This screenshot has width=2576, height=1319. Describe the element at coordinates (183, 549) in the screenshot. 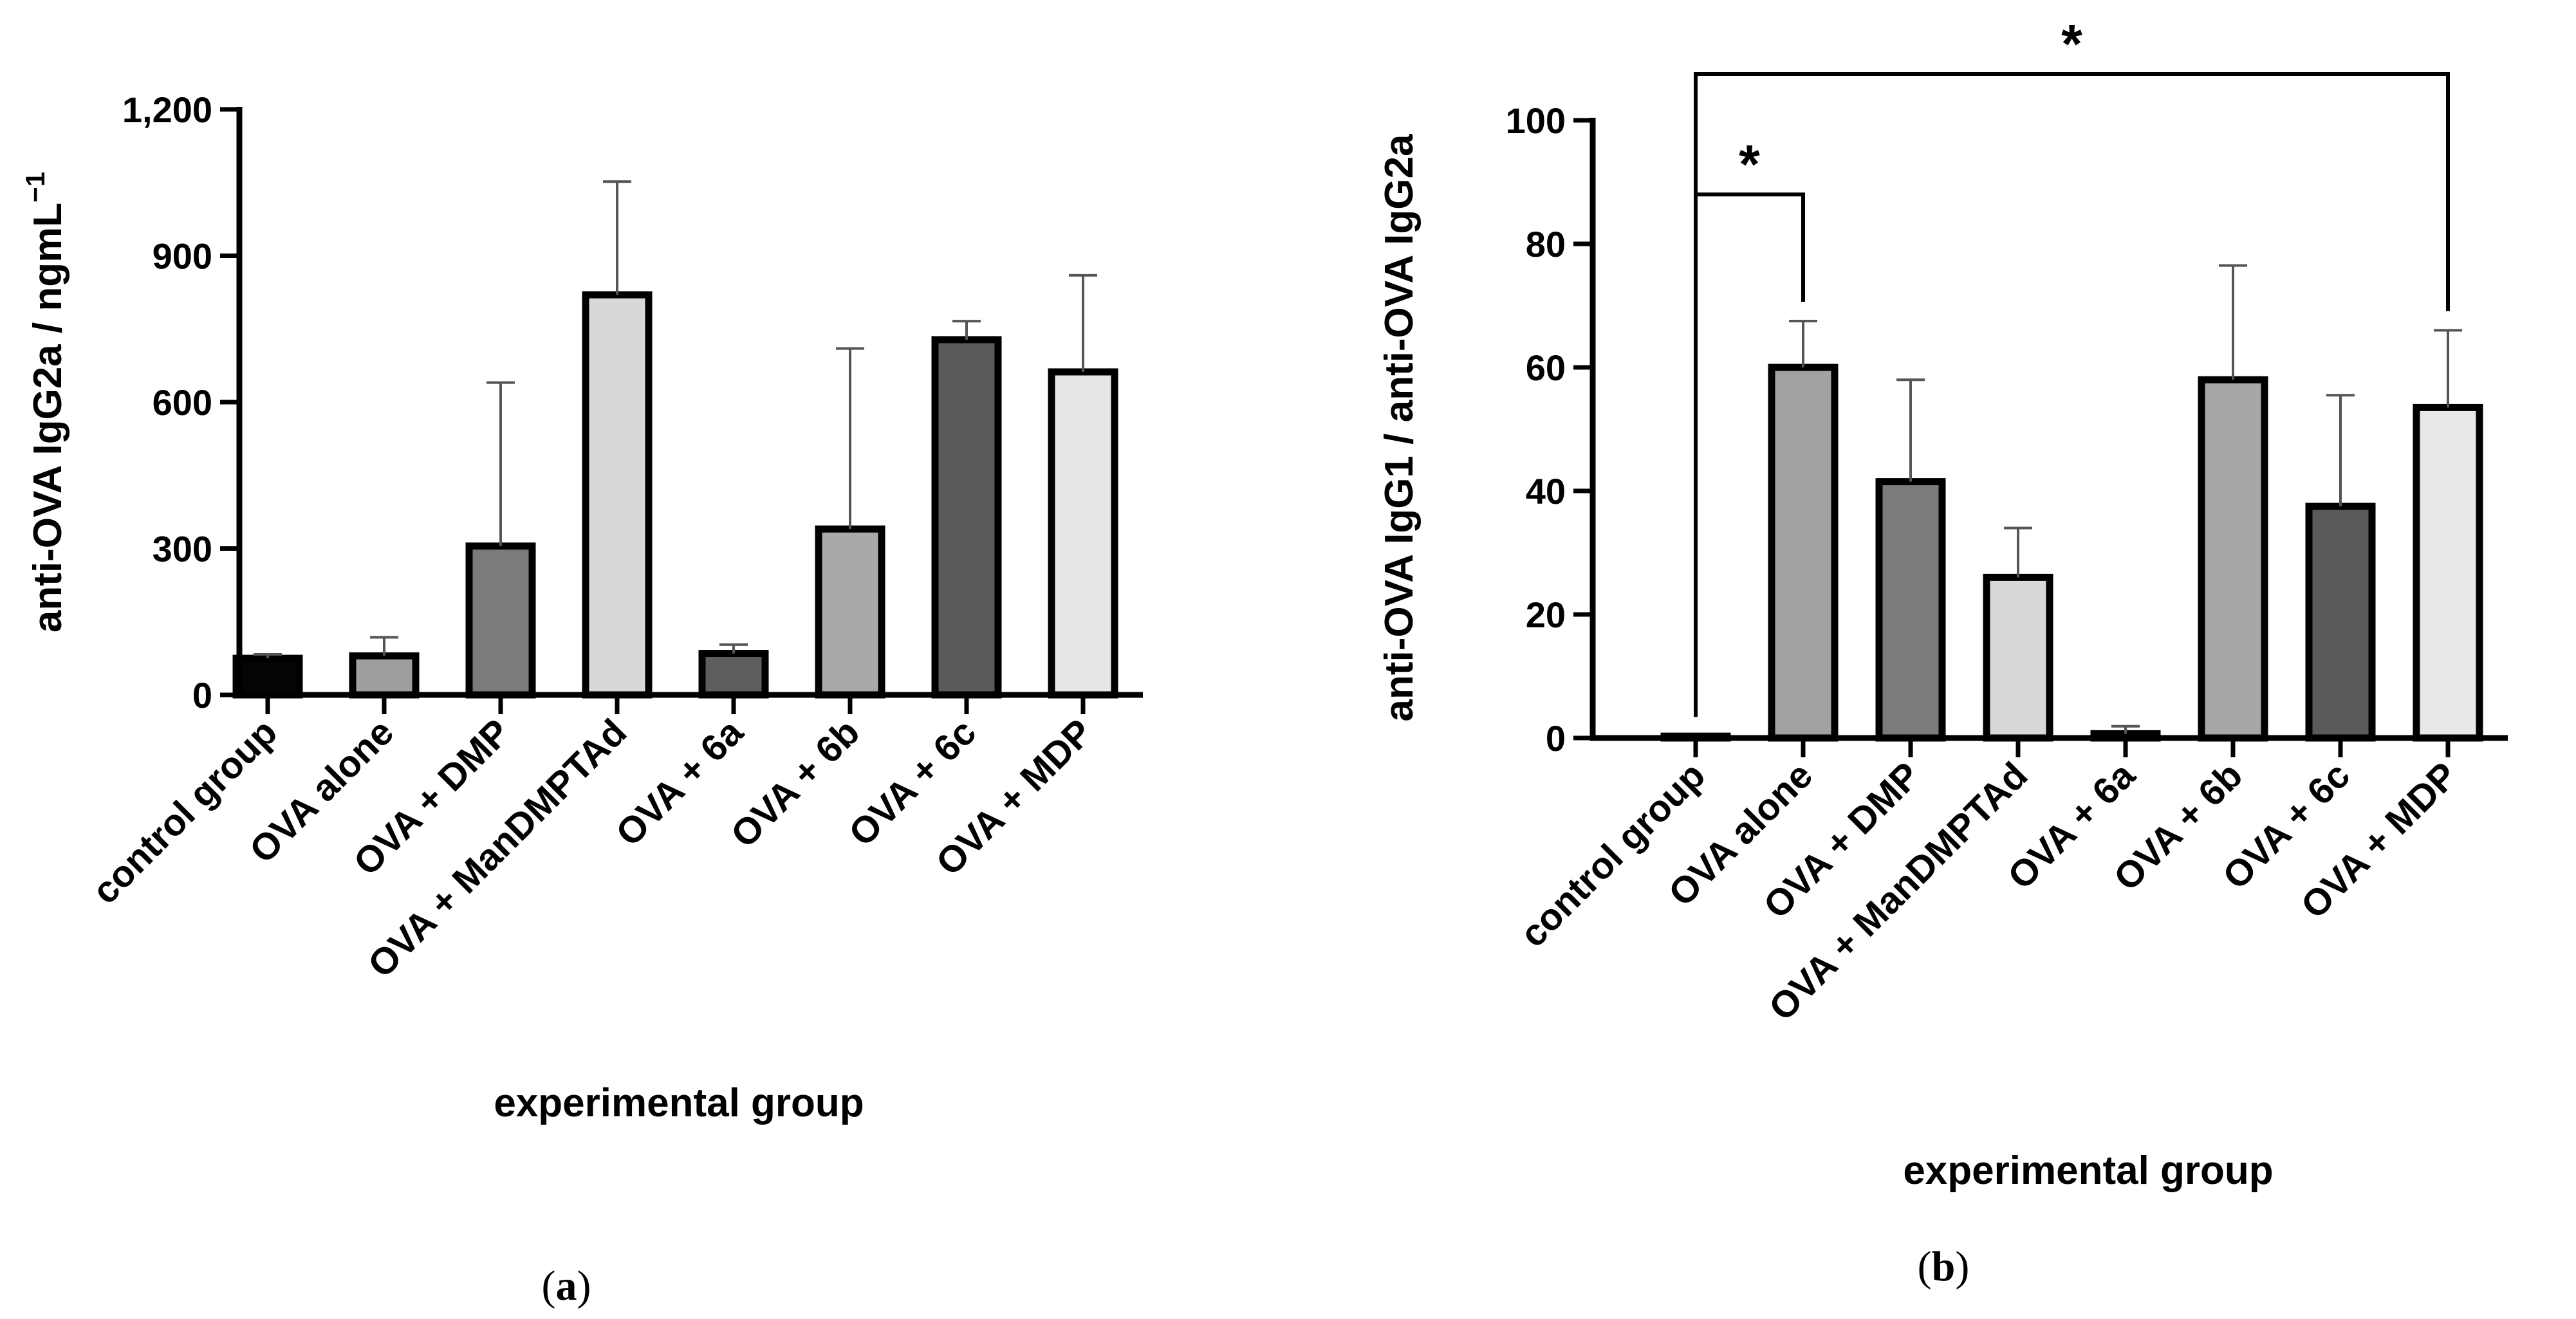

I see `y-tick-label: 300` at that location.